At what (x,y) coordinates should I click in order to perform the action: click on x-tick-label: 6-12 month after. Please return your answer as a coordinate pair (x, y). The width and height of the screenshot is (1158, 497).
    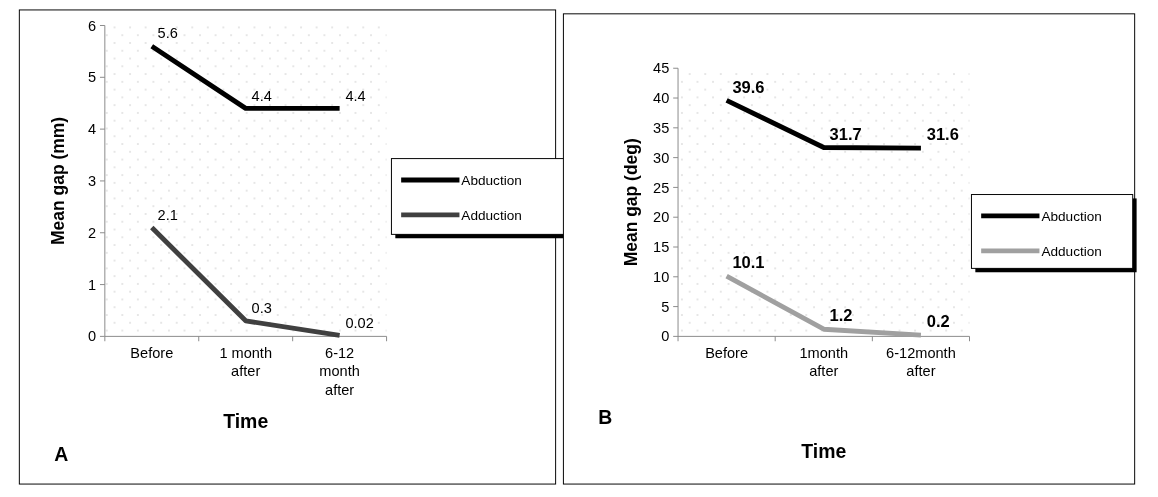
    Looking at the image, I should click on (339, 371).